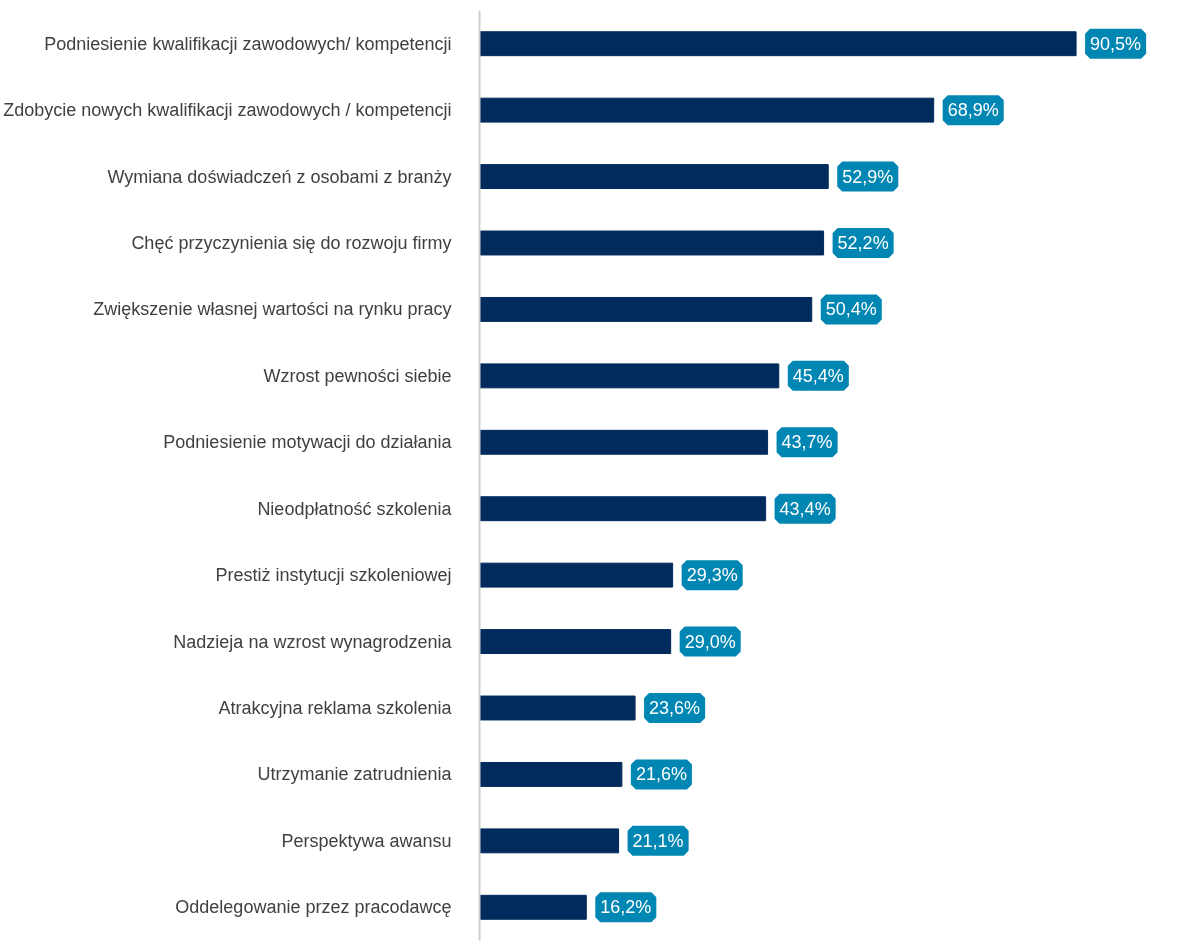 The image size is (1177, 945). Describe the element at coordinates (818, 375) in the screenshot. I see `data-label: 45,4%` at that location.